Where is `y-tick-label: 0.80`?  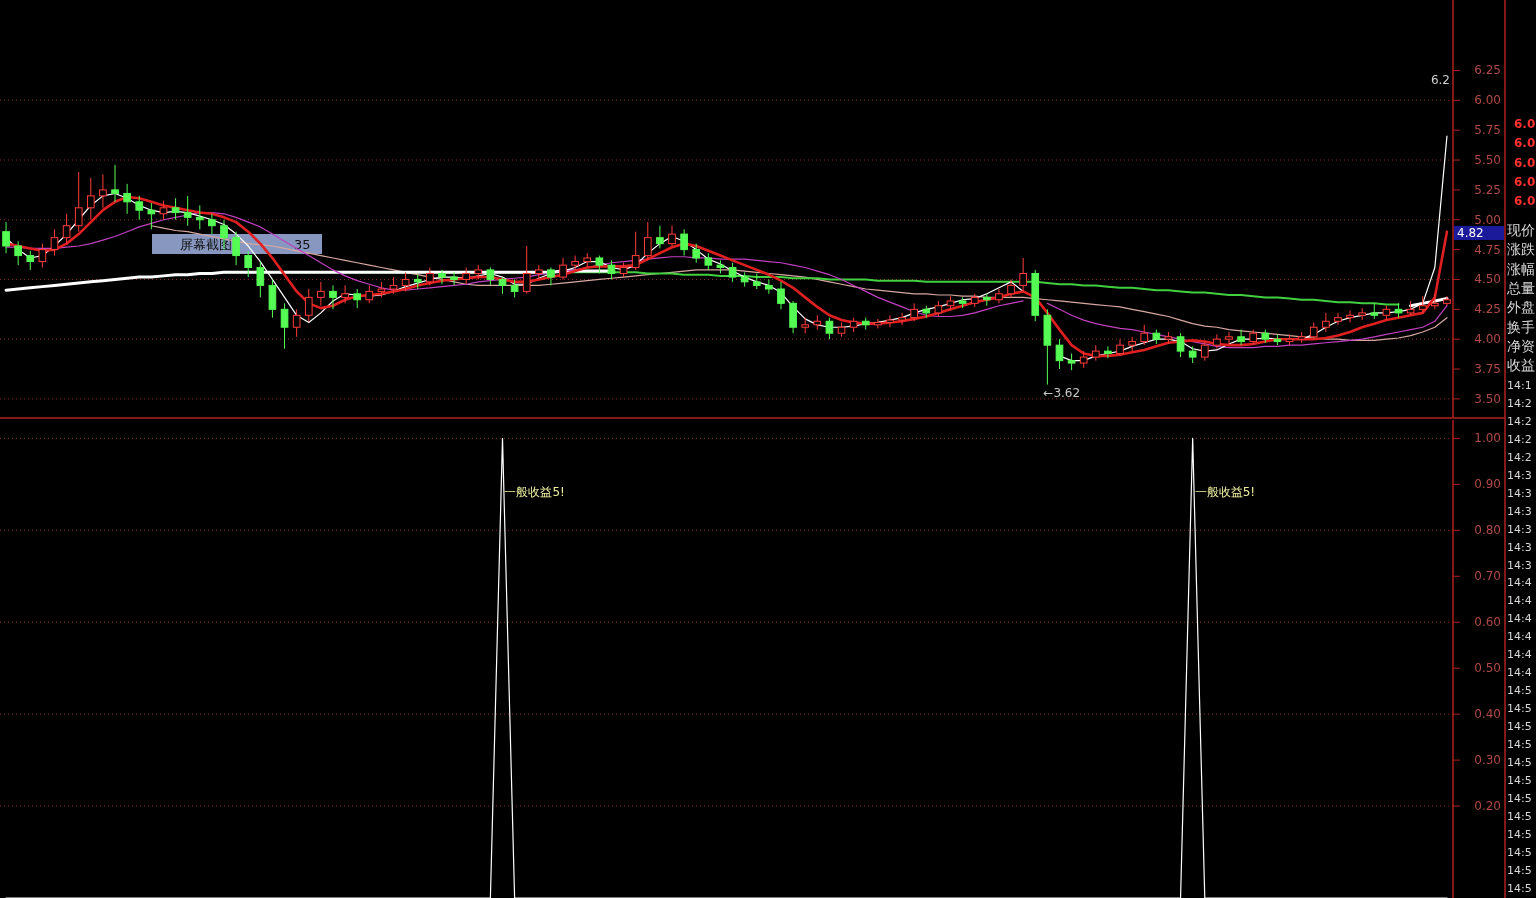 y-tick-label: 0.80 is located at coordinates (1487, 530).